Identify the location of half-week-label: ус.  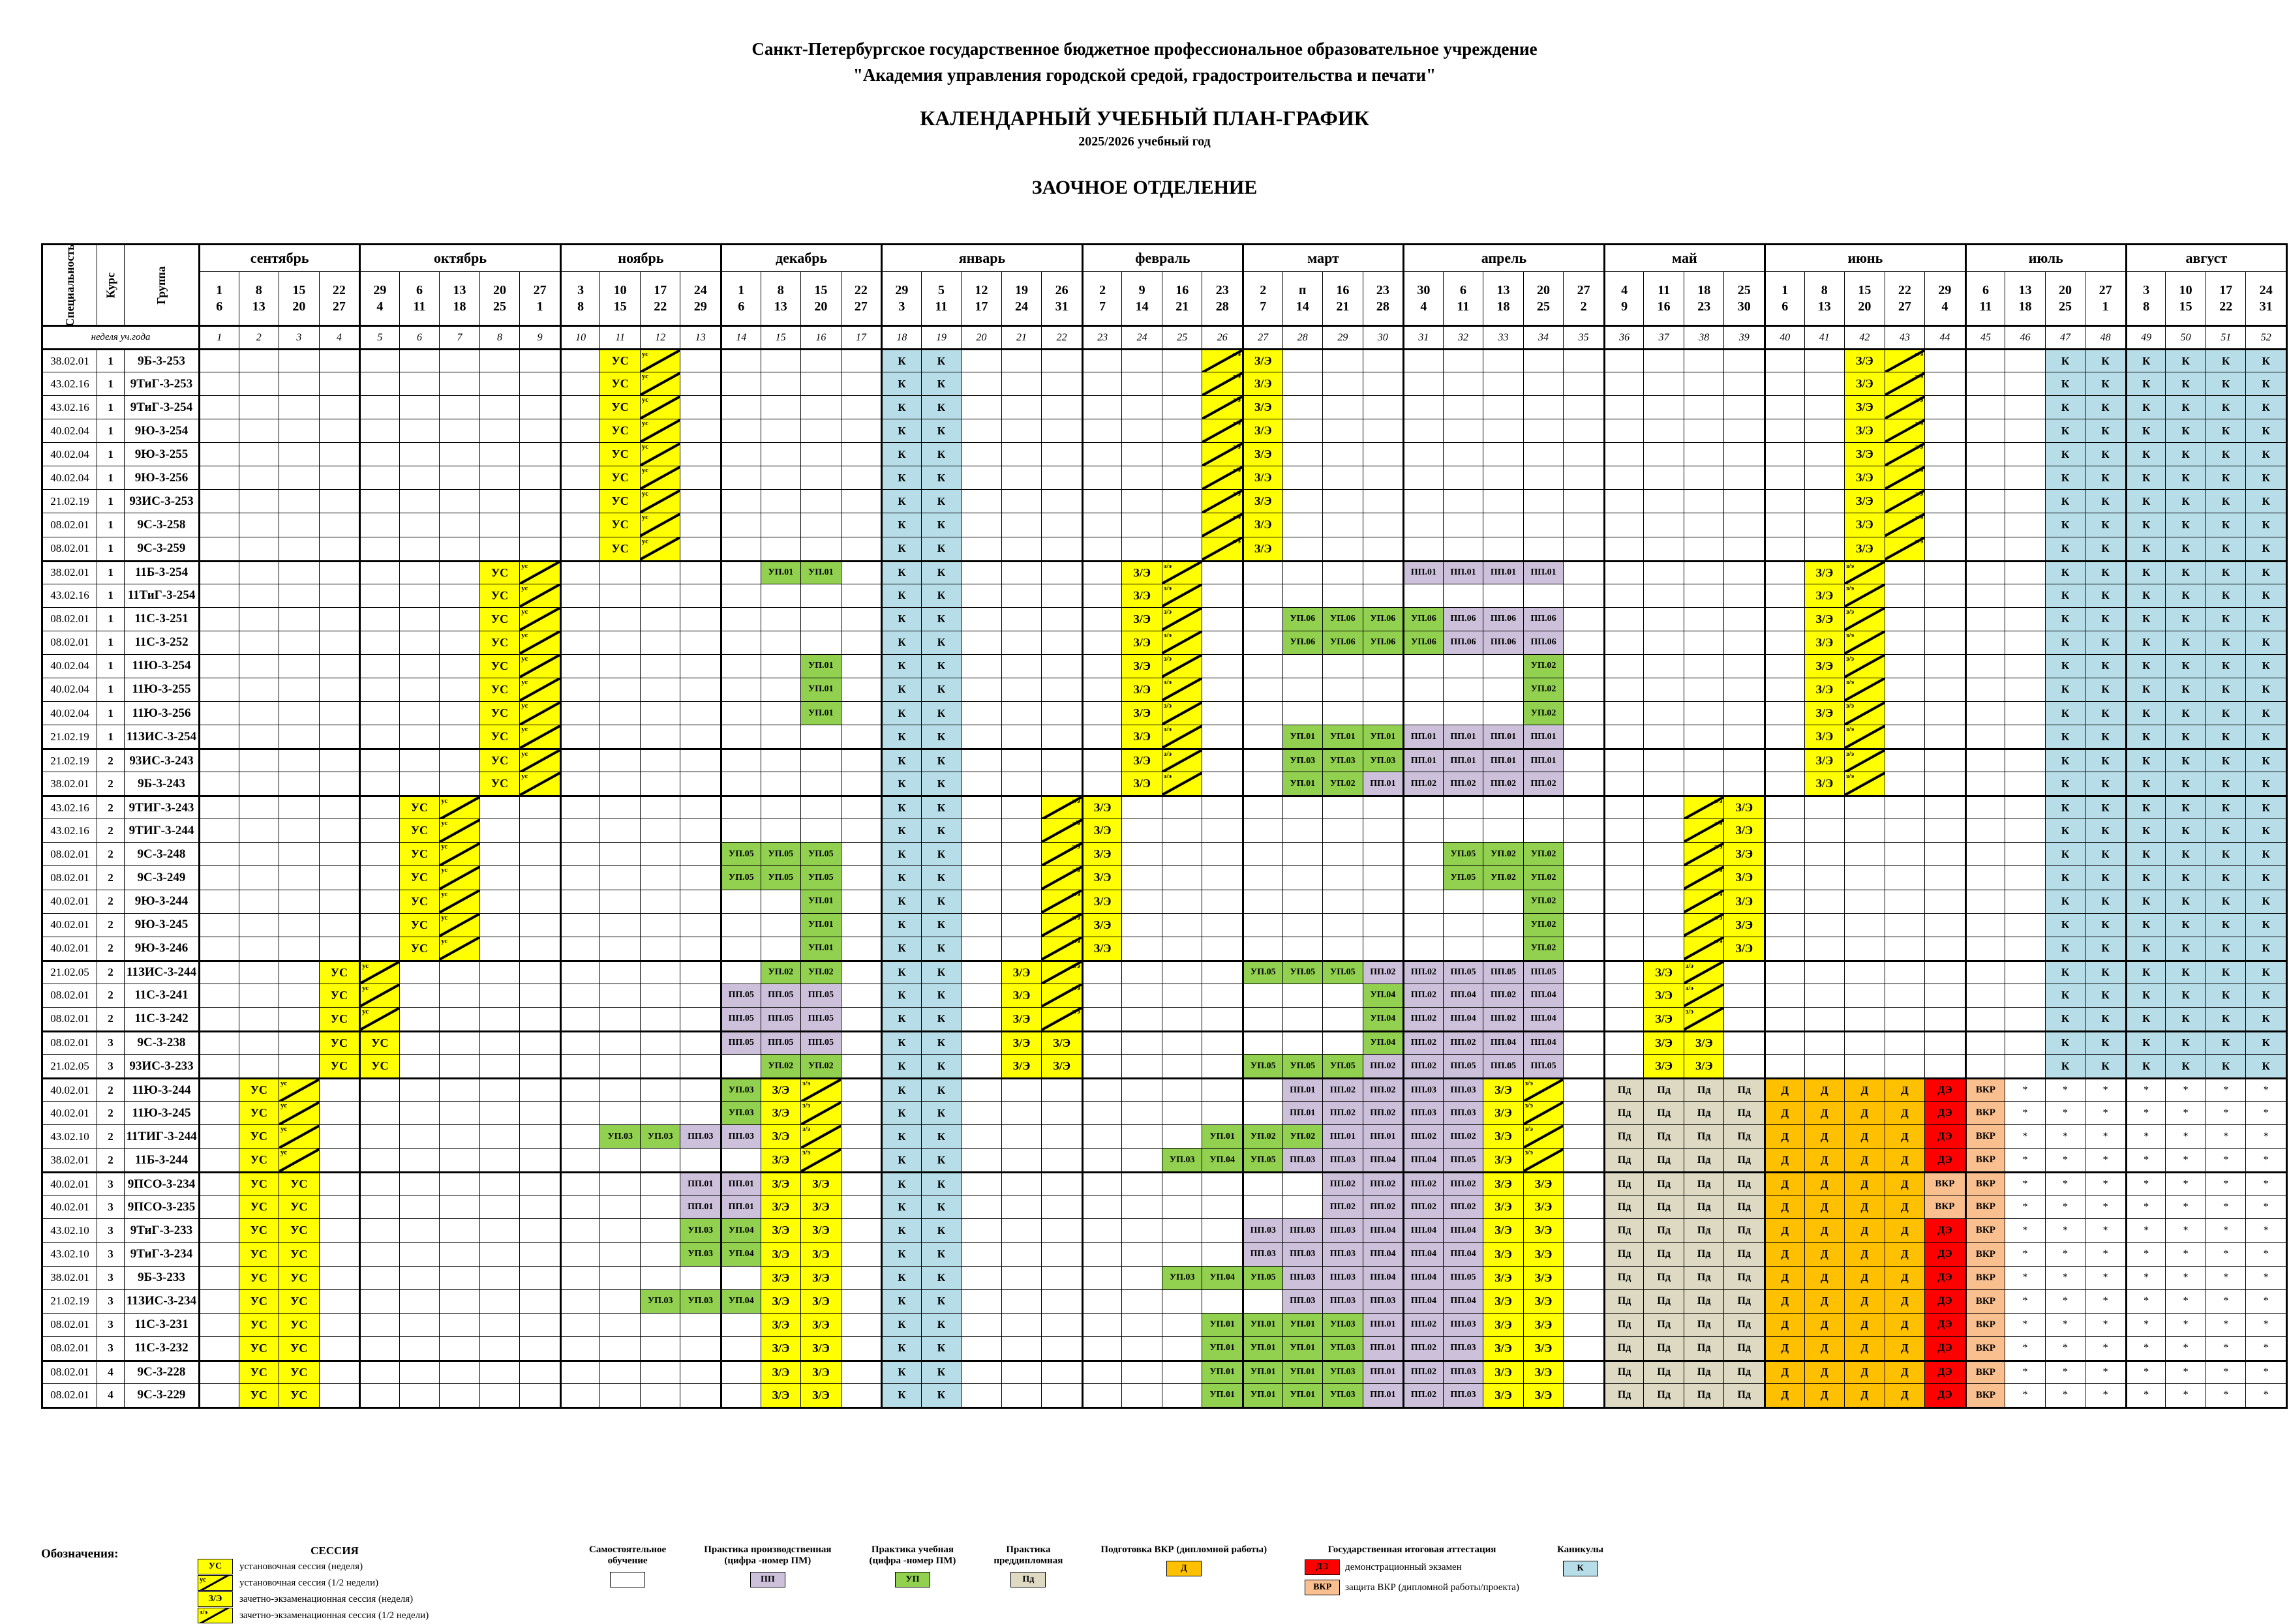
(365, 1011).